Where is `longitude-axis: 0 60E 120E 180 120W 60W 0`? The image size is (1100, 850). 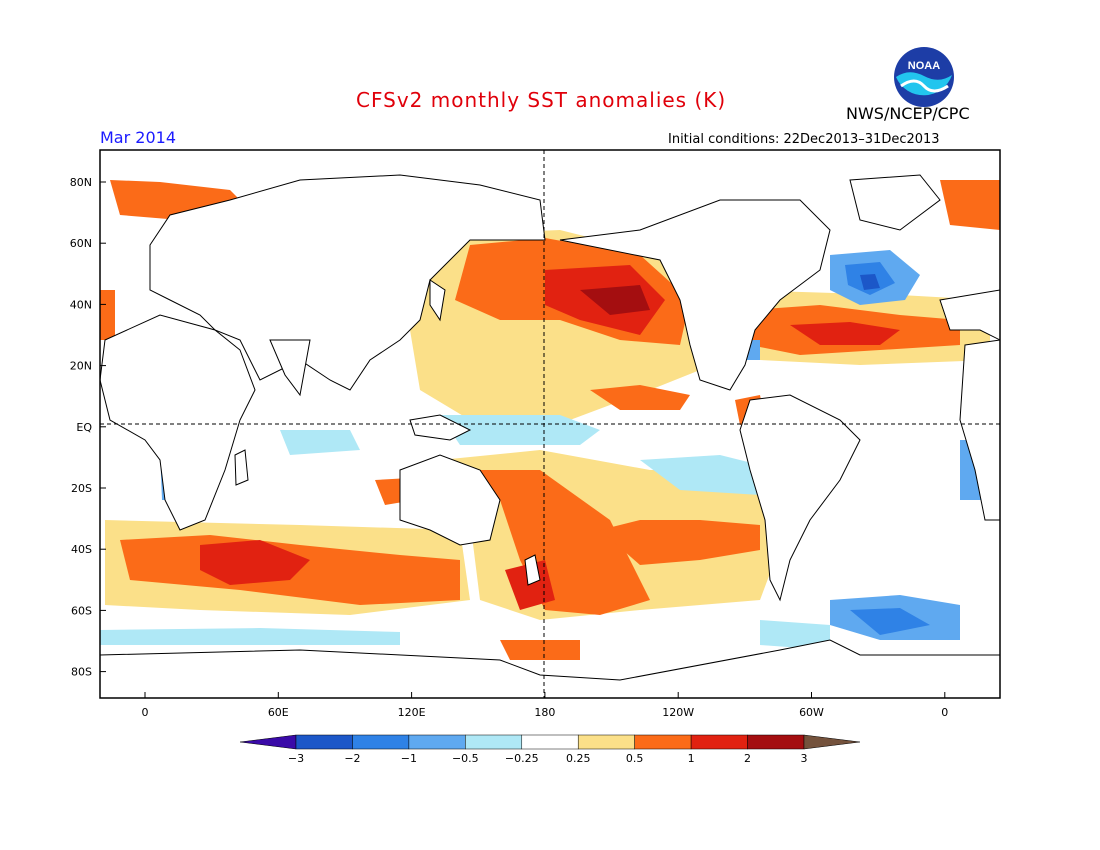
longitude-axis: 0 60E 120E 180 120W 60W 0 is located at coordinates (545, 705).